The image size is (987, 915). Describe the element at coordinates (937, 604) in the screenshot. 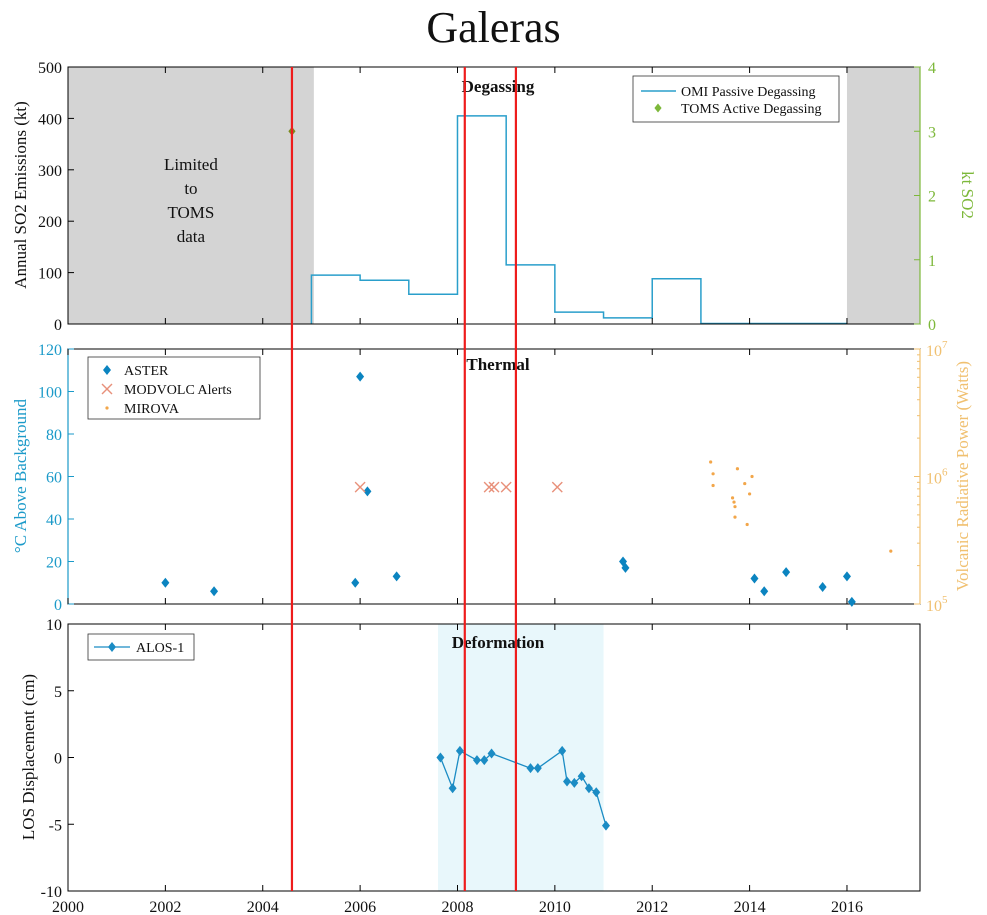

I see `thermal-y2tick-label-0: 10⁵` at that location.